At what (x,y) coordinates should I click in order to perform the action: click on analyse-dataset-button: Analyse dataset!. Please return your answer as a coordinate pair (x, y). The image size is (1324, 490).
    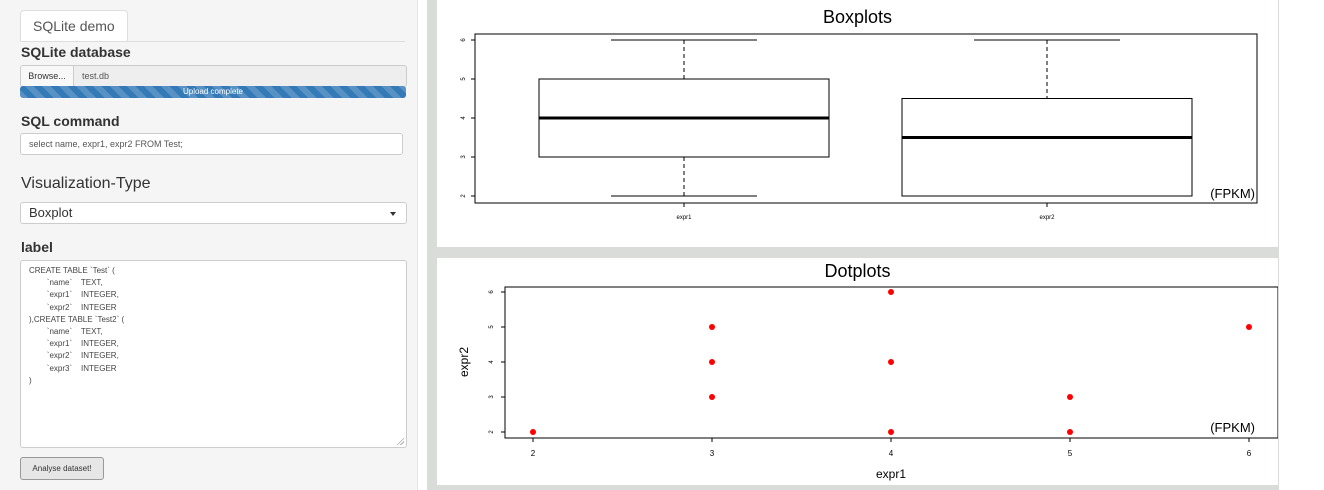
    Looking at the image, I should click on (62, 468).